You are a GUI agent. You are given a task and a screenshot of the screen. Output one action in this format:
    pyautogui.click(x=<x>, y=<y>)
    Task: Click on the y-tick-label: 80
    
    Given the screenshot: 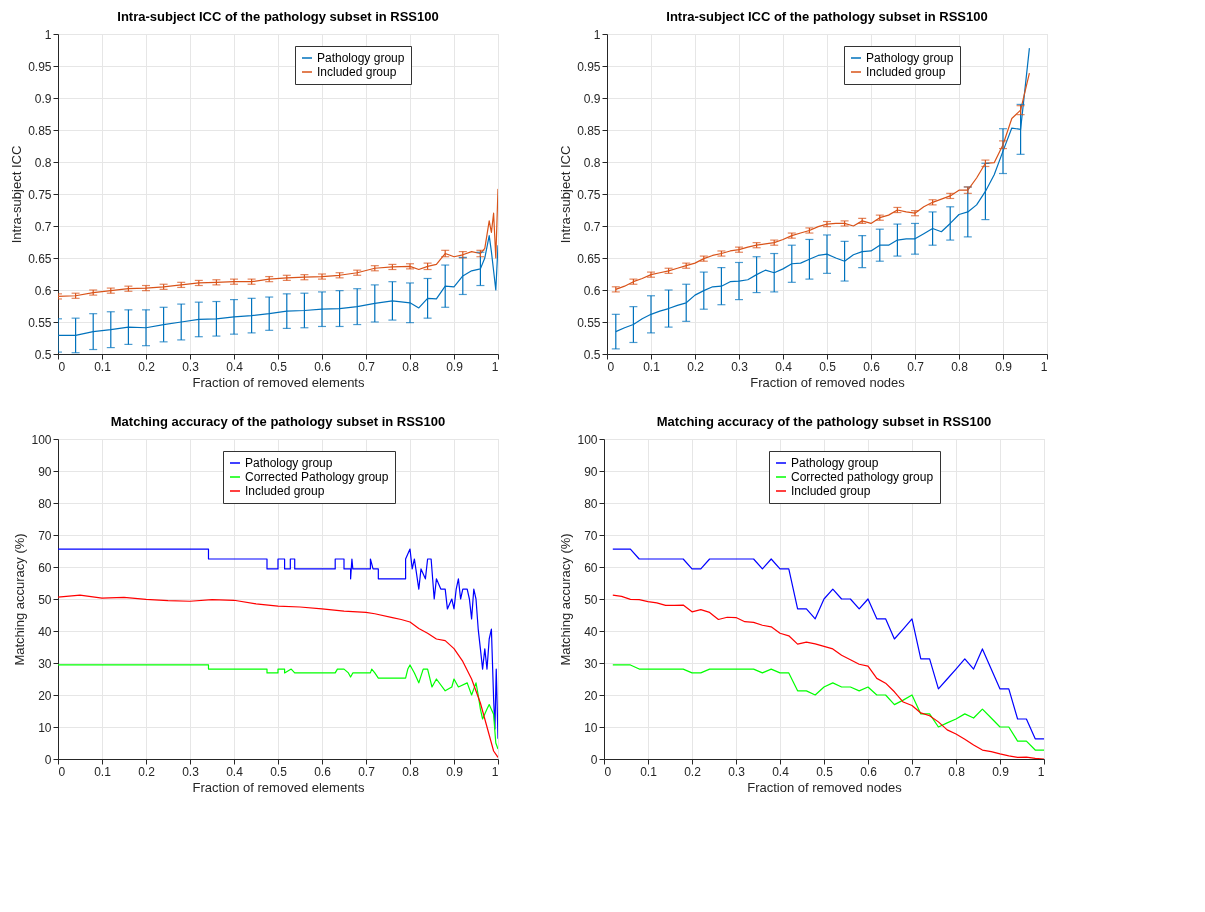 What is the action you would take?
    pyautogui.click(x=45, y=503)
    